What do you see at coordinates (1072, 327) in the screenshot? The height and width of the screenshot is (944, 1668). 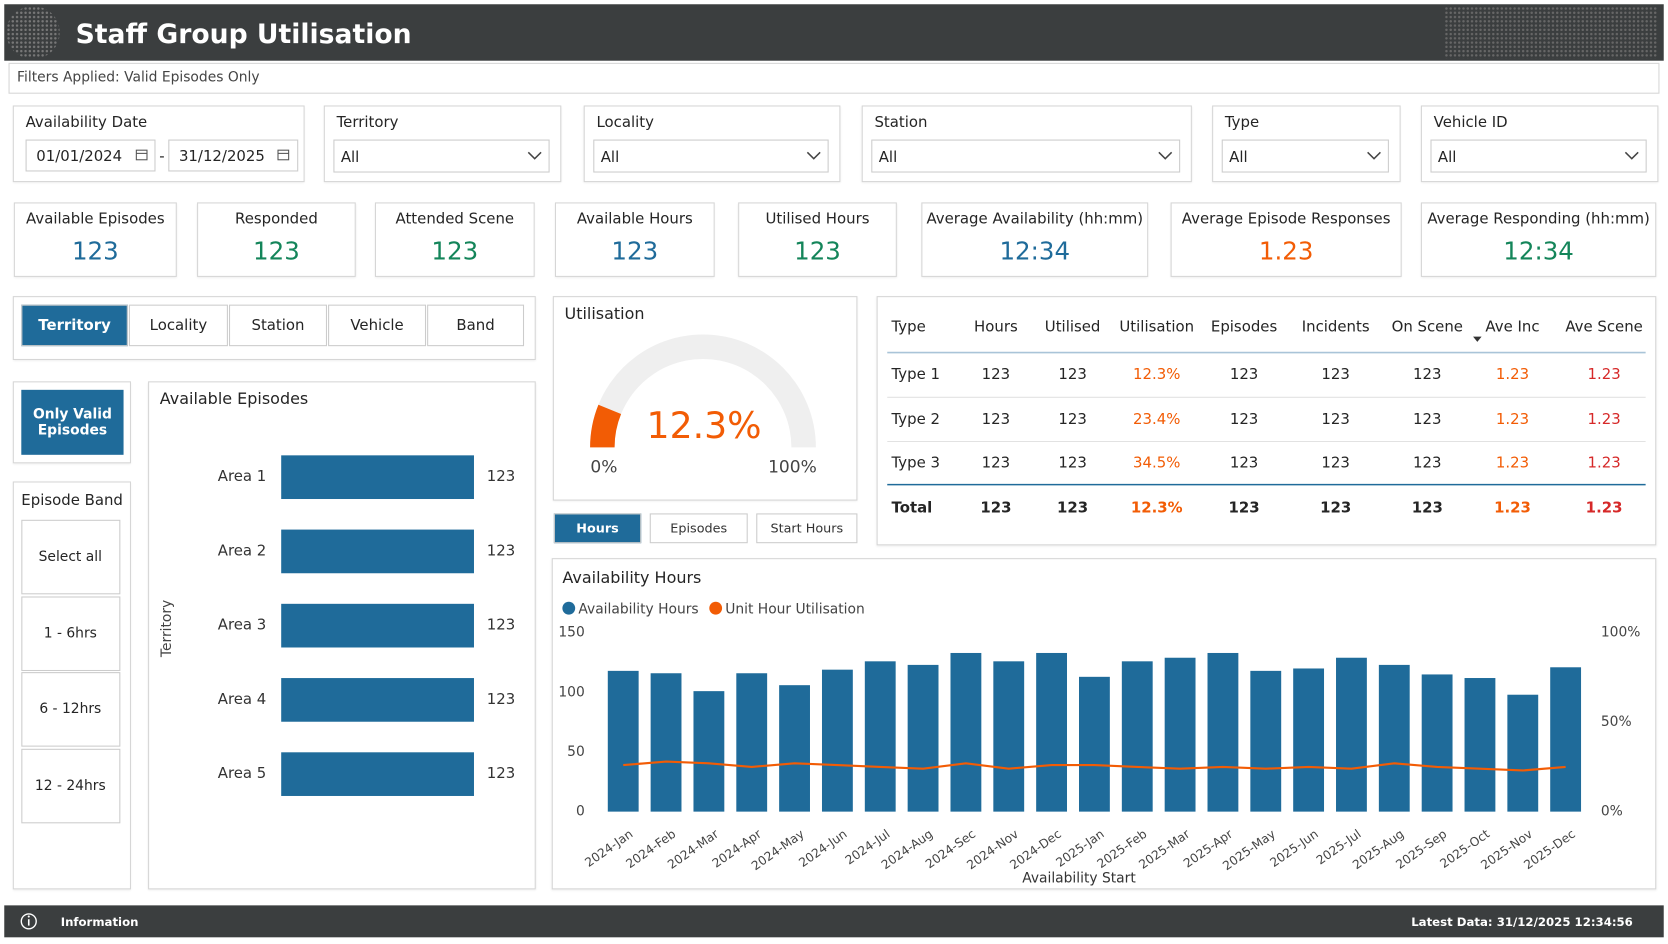 I see `table-header: Utilised` at bounding box center [1072, 327].